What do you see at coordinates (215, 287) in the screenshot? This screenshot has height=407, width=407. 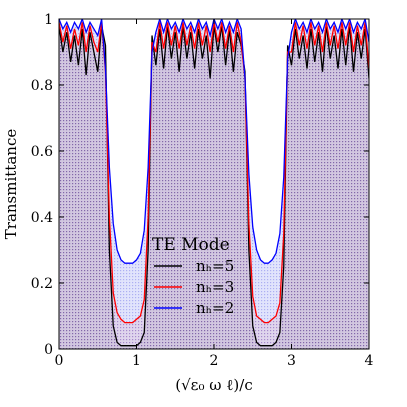 I see `legend-label: nₕ=3` at bounding box center [215, 287].